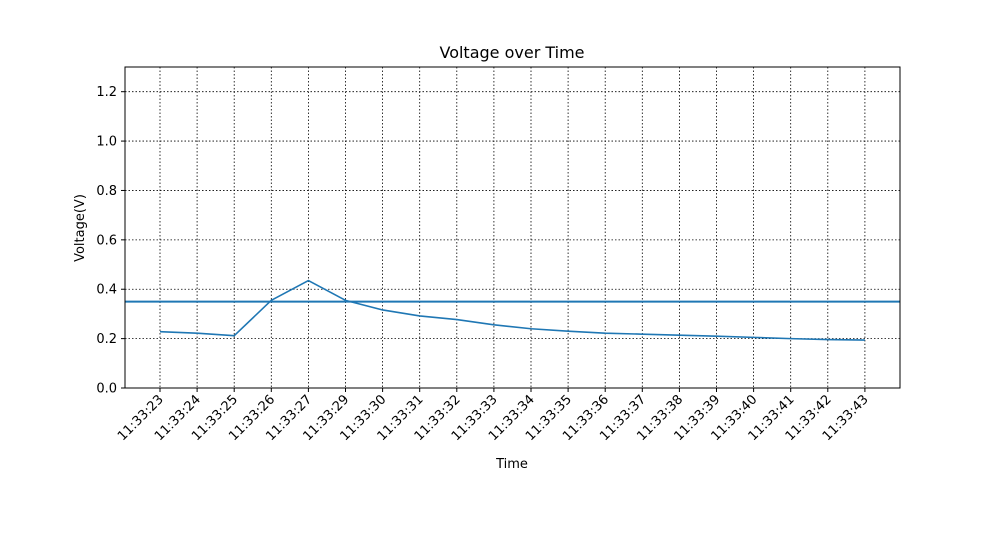 The height and width of the screenshot is (554, 1000). What do you see at coordinates (511, 464) in the screenshot?
I see `x-axis-title: Time` at bounding box center [511, 464].